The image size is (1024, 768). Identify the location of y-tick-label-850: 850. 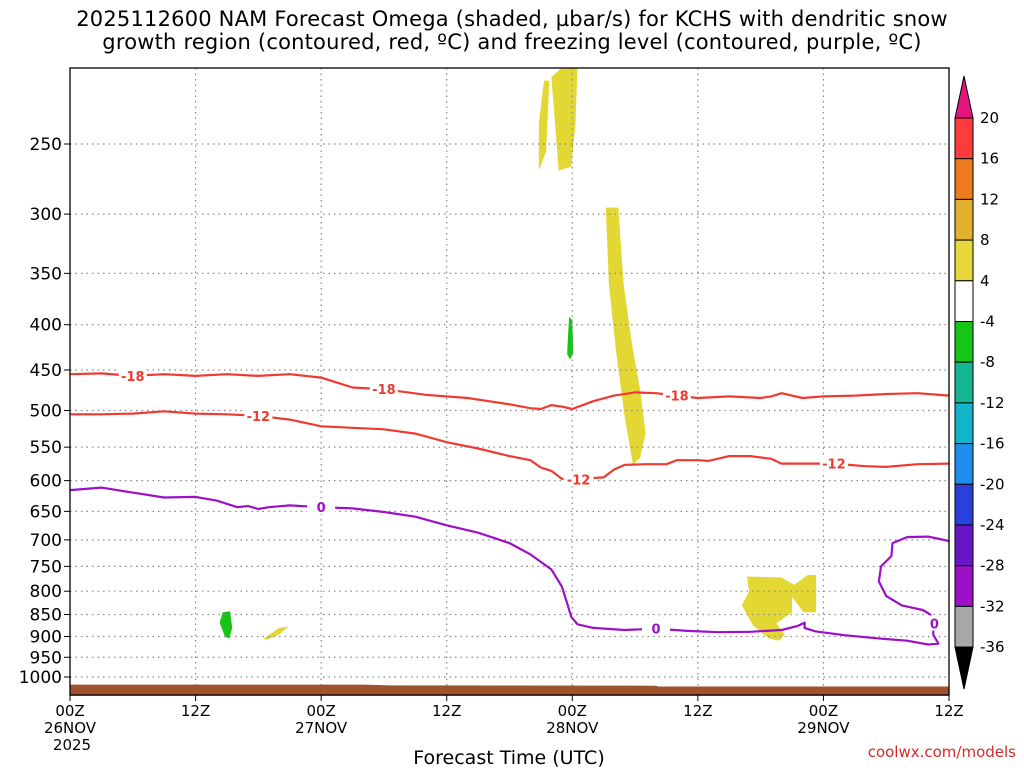
(46, 616).